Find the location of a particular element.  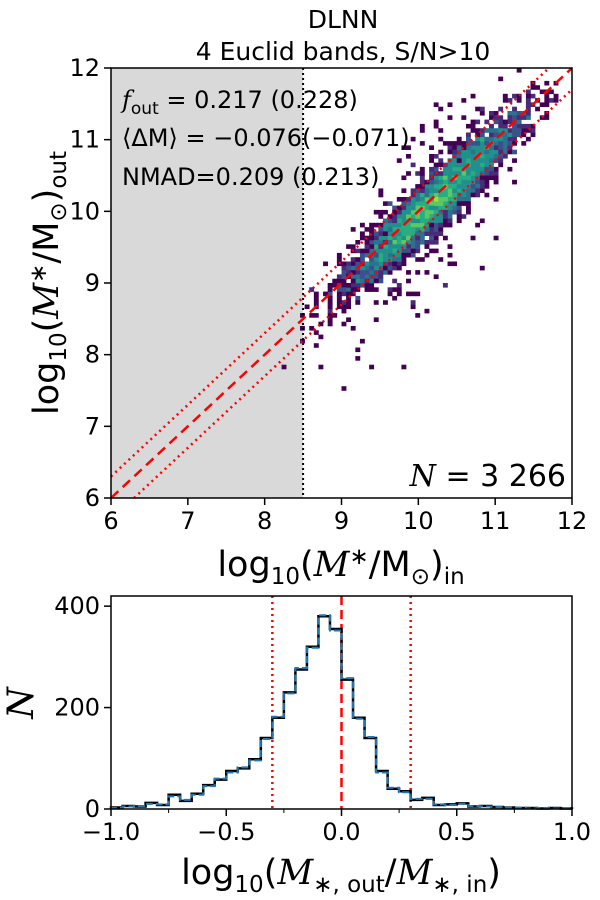

y-tick-label: 11 is located at coordinates (84, 140).